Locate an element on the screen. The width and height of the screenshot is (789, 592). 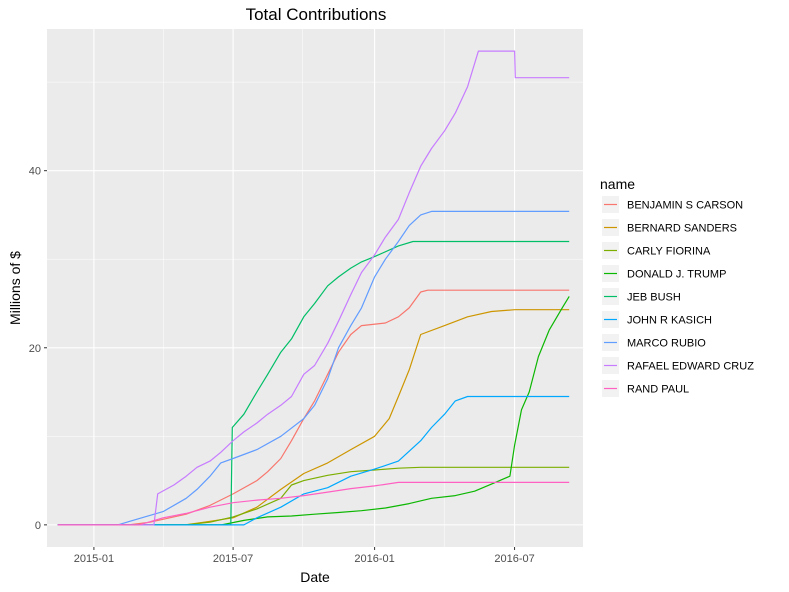
y-tick-label: 0 is located at coordinates (38, 526).